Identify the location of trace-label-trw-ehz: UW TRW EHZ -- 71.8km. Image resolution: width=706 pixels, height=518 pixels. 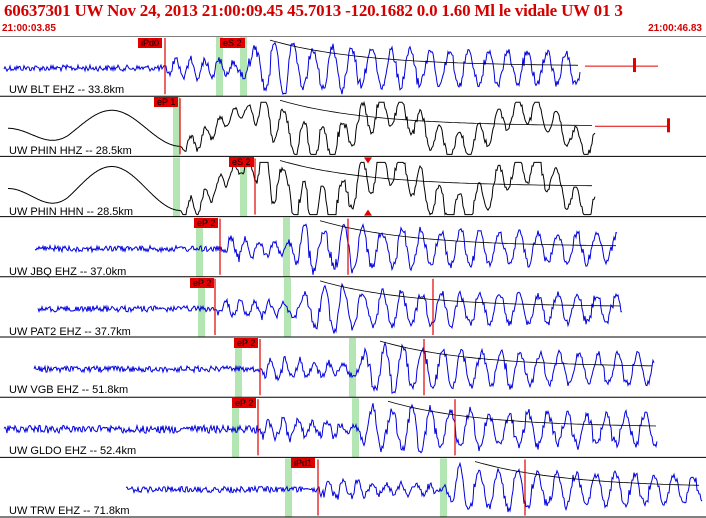
(69, 511).